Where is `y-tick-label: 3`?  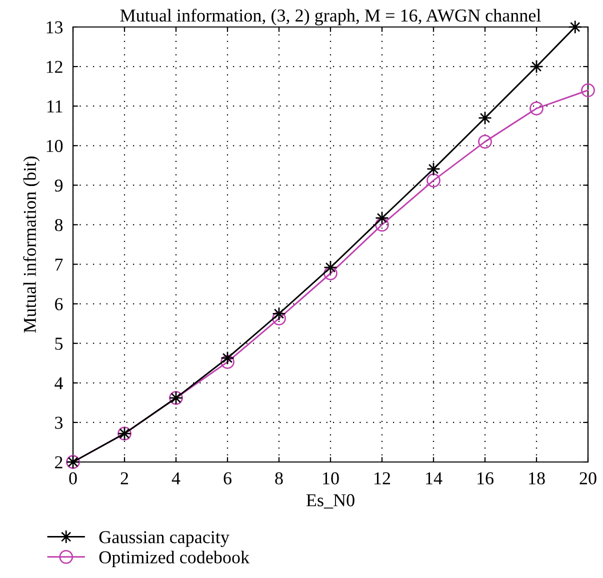
y-tick-label: 3 is located at coordinates (59, 422).